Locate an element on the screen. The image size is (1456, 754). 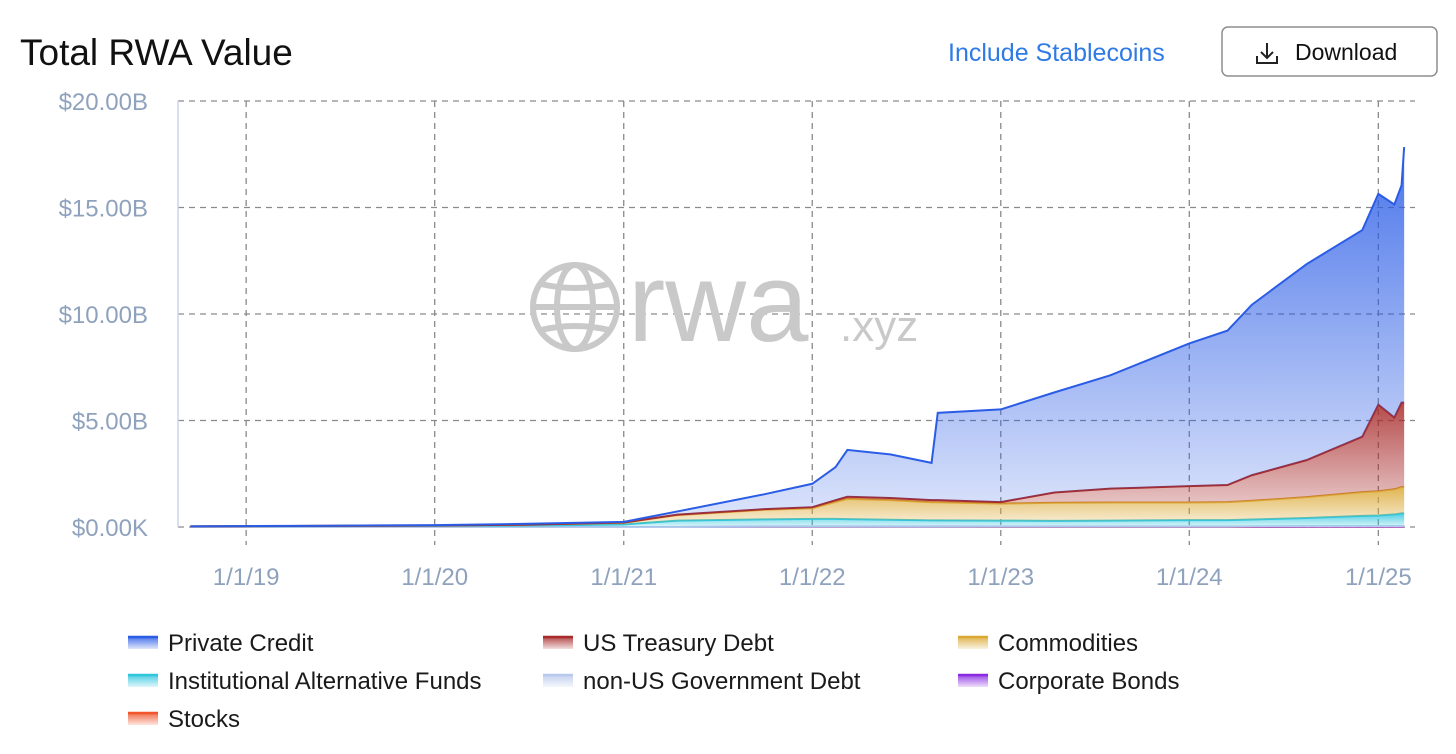
chart-title: Total RWA Value is located at coordinates (156, 52).